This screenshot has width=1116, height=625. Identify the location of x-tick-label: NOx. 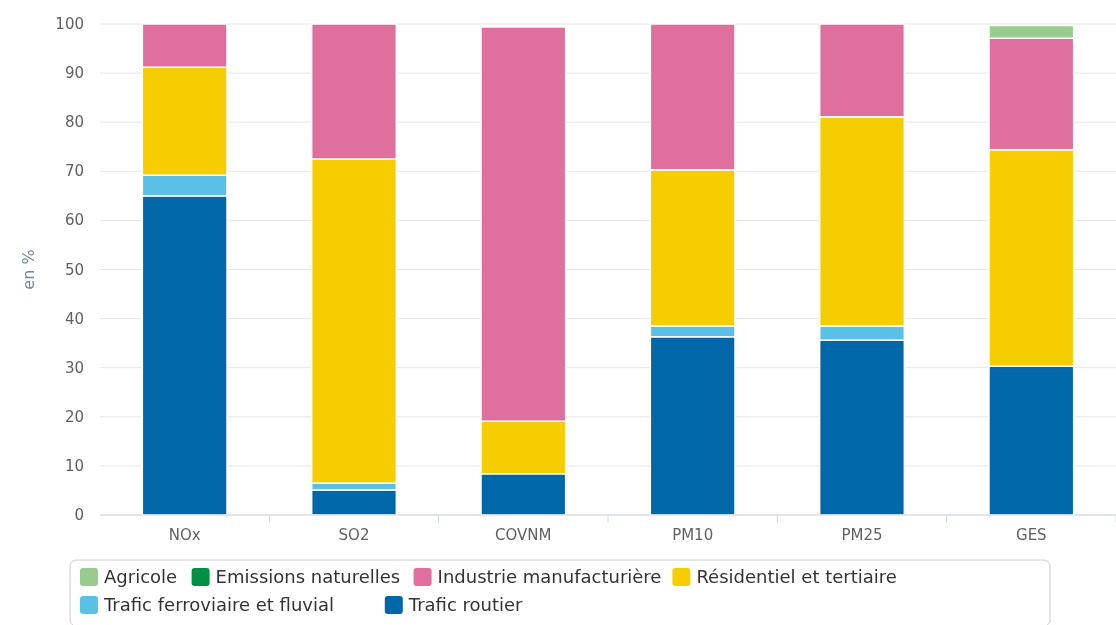
(184, 535).